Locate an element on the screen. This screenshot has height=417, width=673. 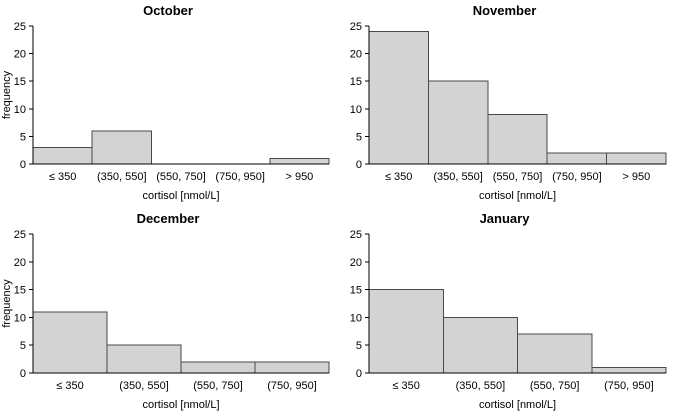
chart-title-november: November is located at coordinates (504, 10).